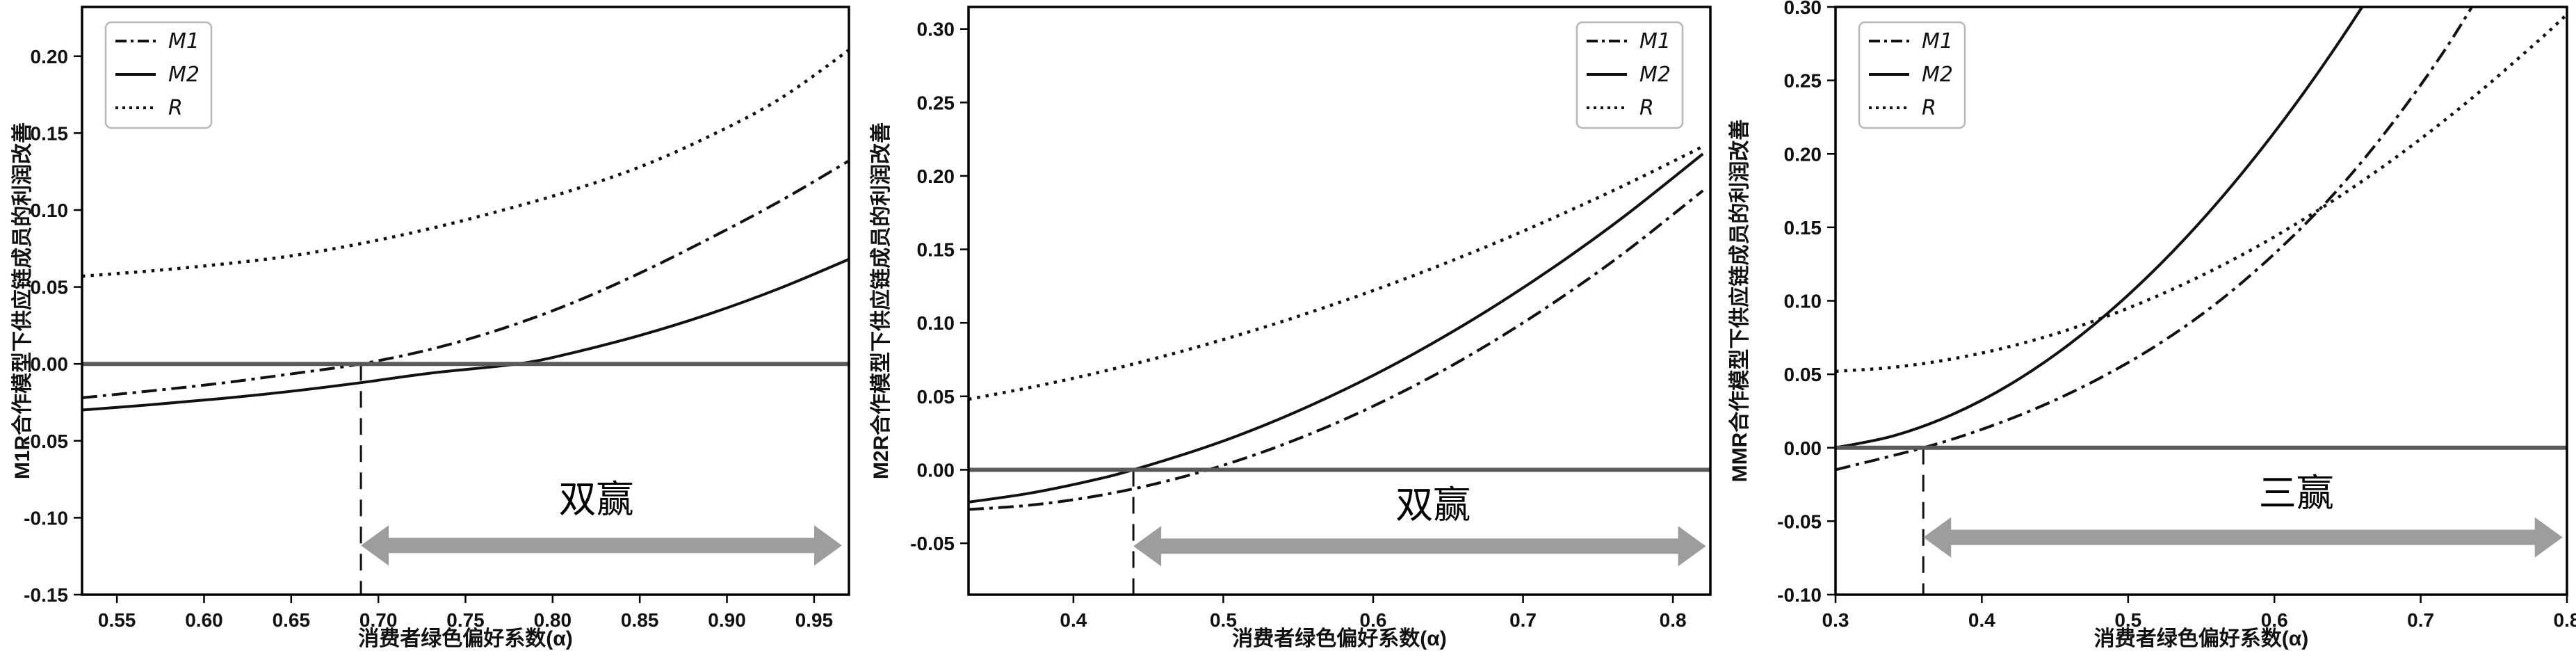  Describe the element at coordinates (117, 620) in the screenshot. I see `x-tick-label: 0.55` at that location.